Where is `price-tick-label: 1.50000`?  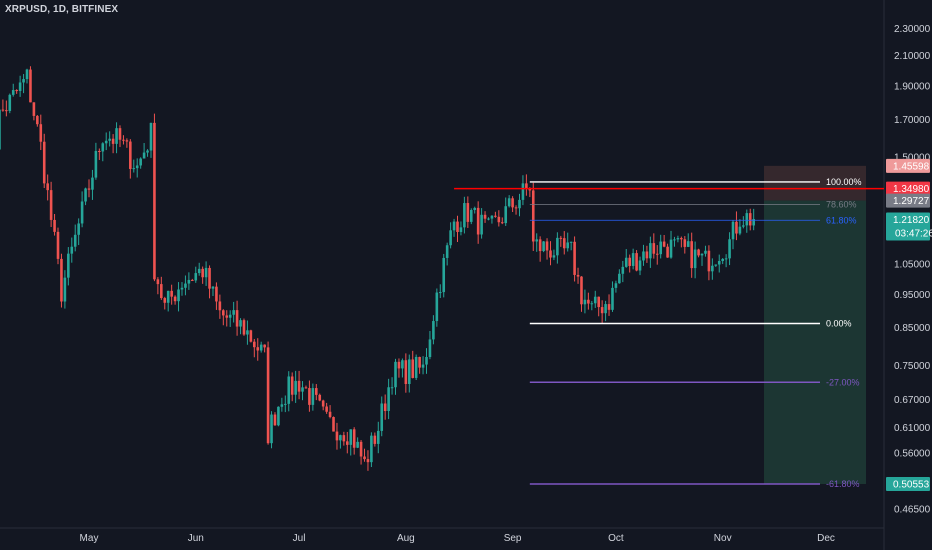
price-tick-label: 1.50000 is located at coordinates (912, 157).